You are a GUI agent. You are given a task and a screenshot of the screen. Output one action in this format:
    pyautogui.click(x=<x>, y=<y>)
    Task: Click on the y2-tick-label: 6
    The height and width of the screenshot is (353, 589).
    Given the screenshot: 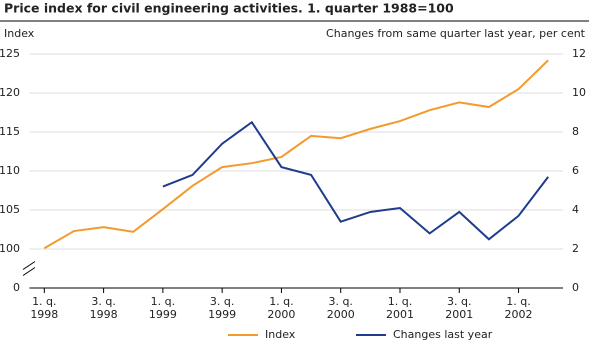 What is the action you would take?
    pyautogui.click(x=575, y=170)
    